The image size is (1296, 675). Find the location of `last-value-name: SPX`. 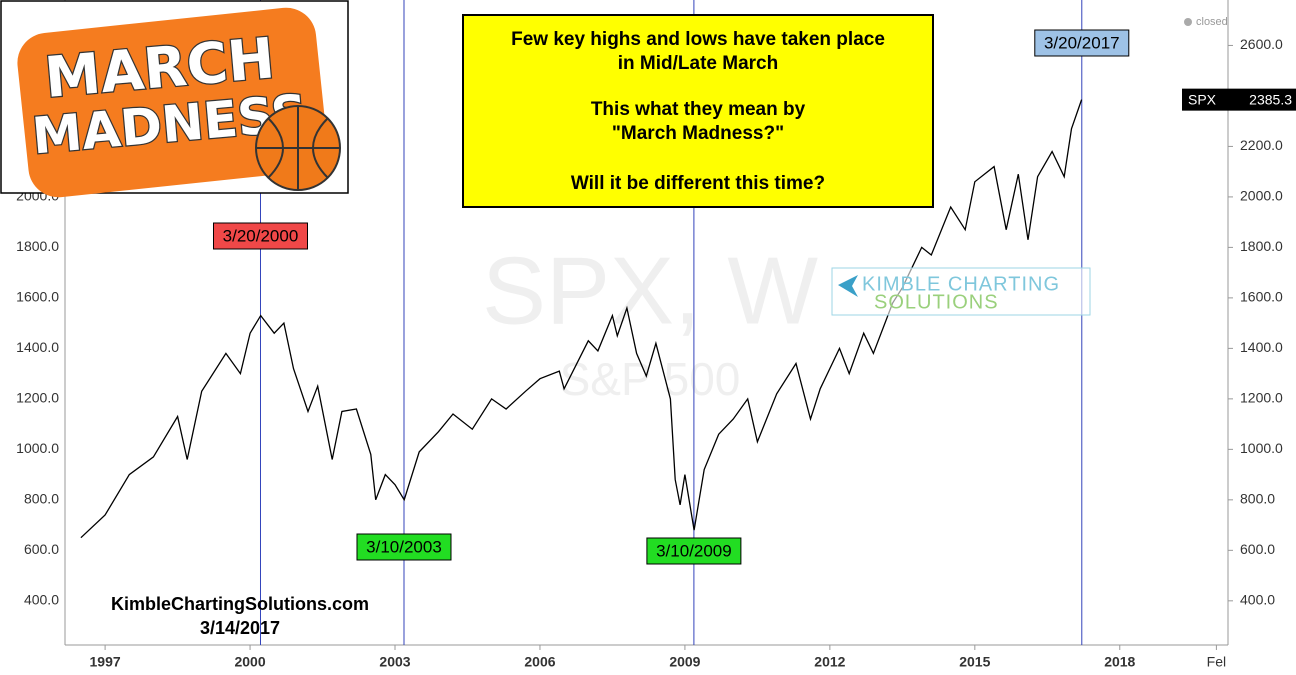

last-value-name: SPX is located at coordinates (1202, 99).